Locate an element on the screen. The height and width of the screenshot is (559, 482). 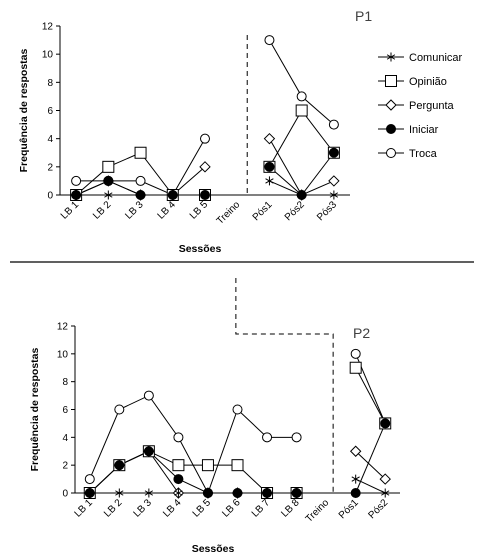
p1-x-axis-title: Sessões is located at coordinates (200, 249).